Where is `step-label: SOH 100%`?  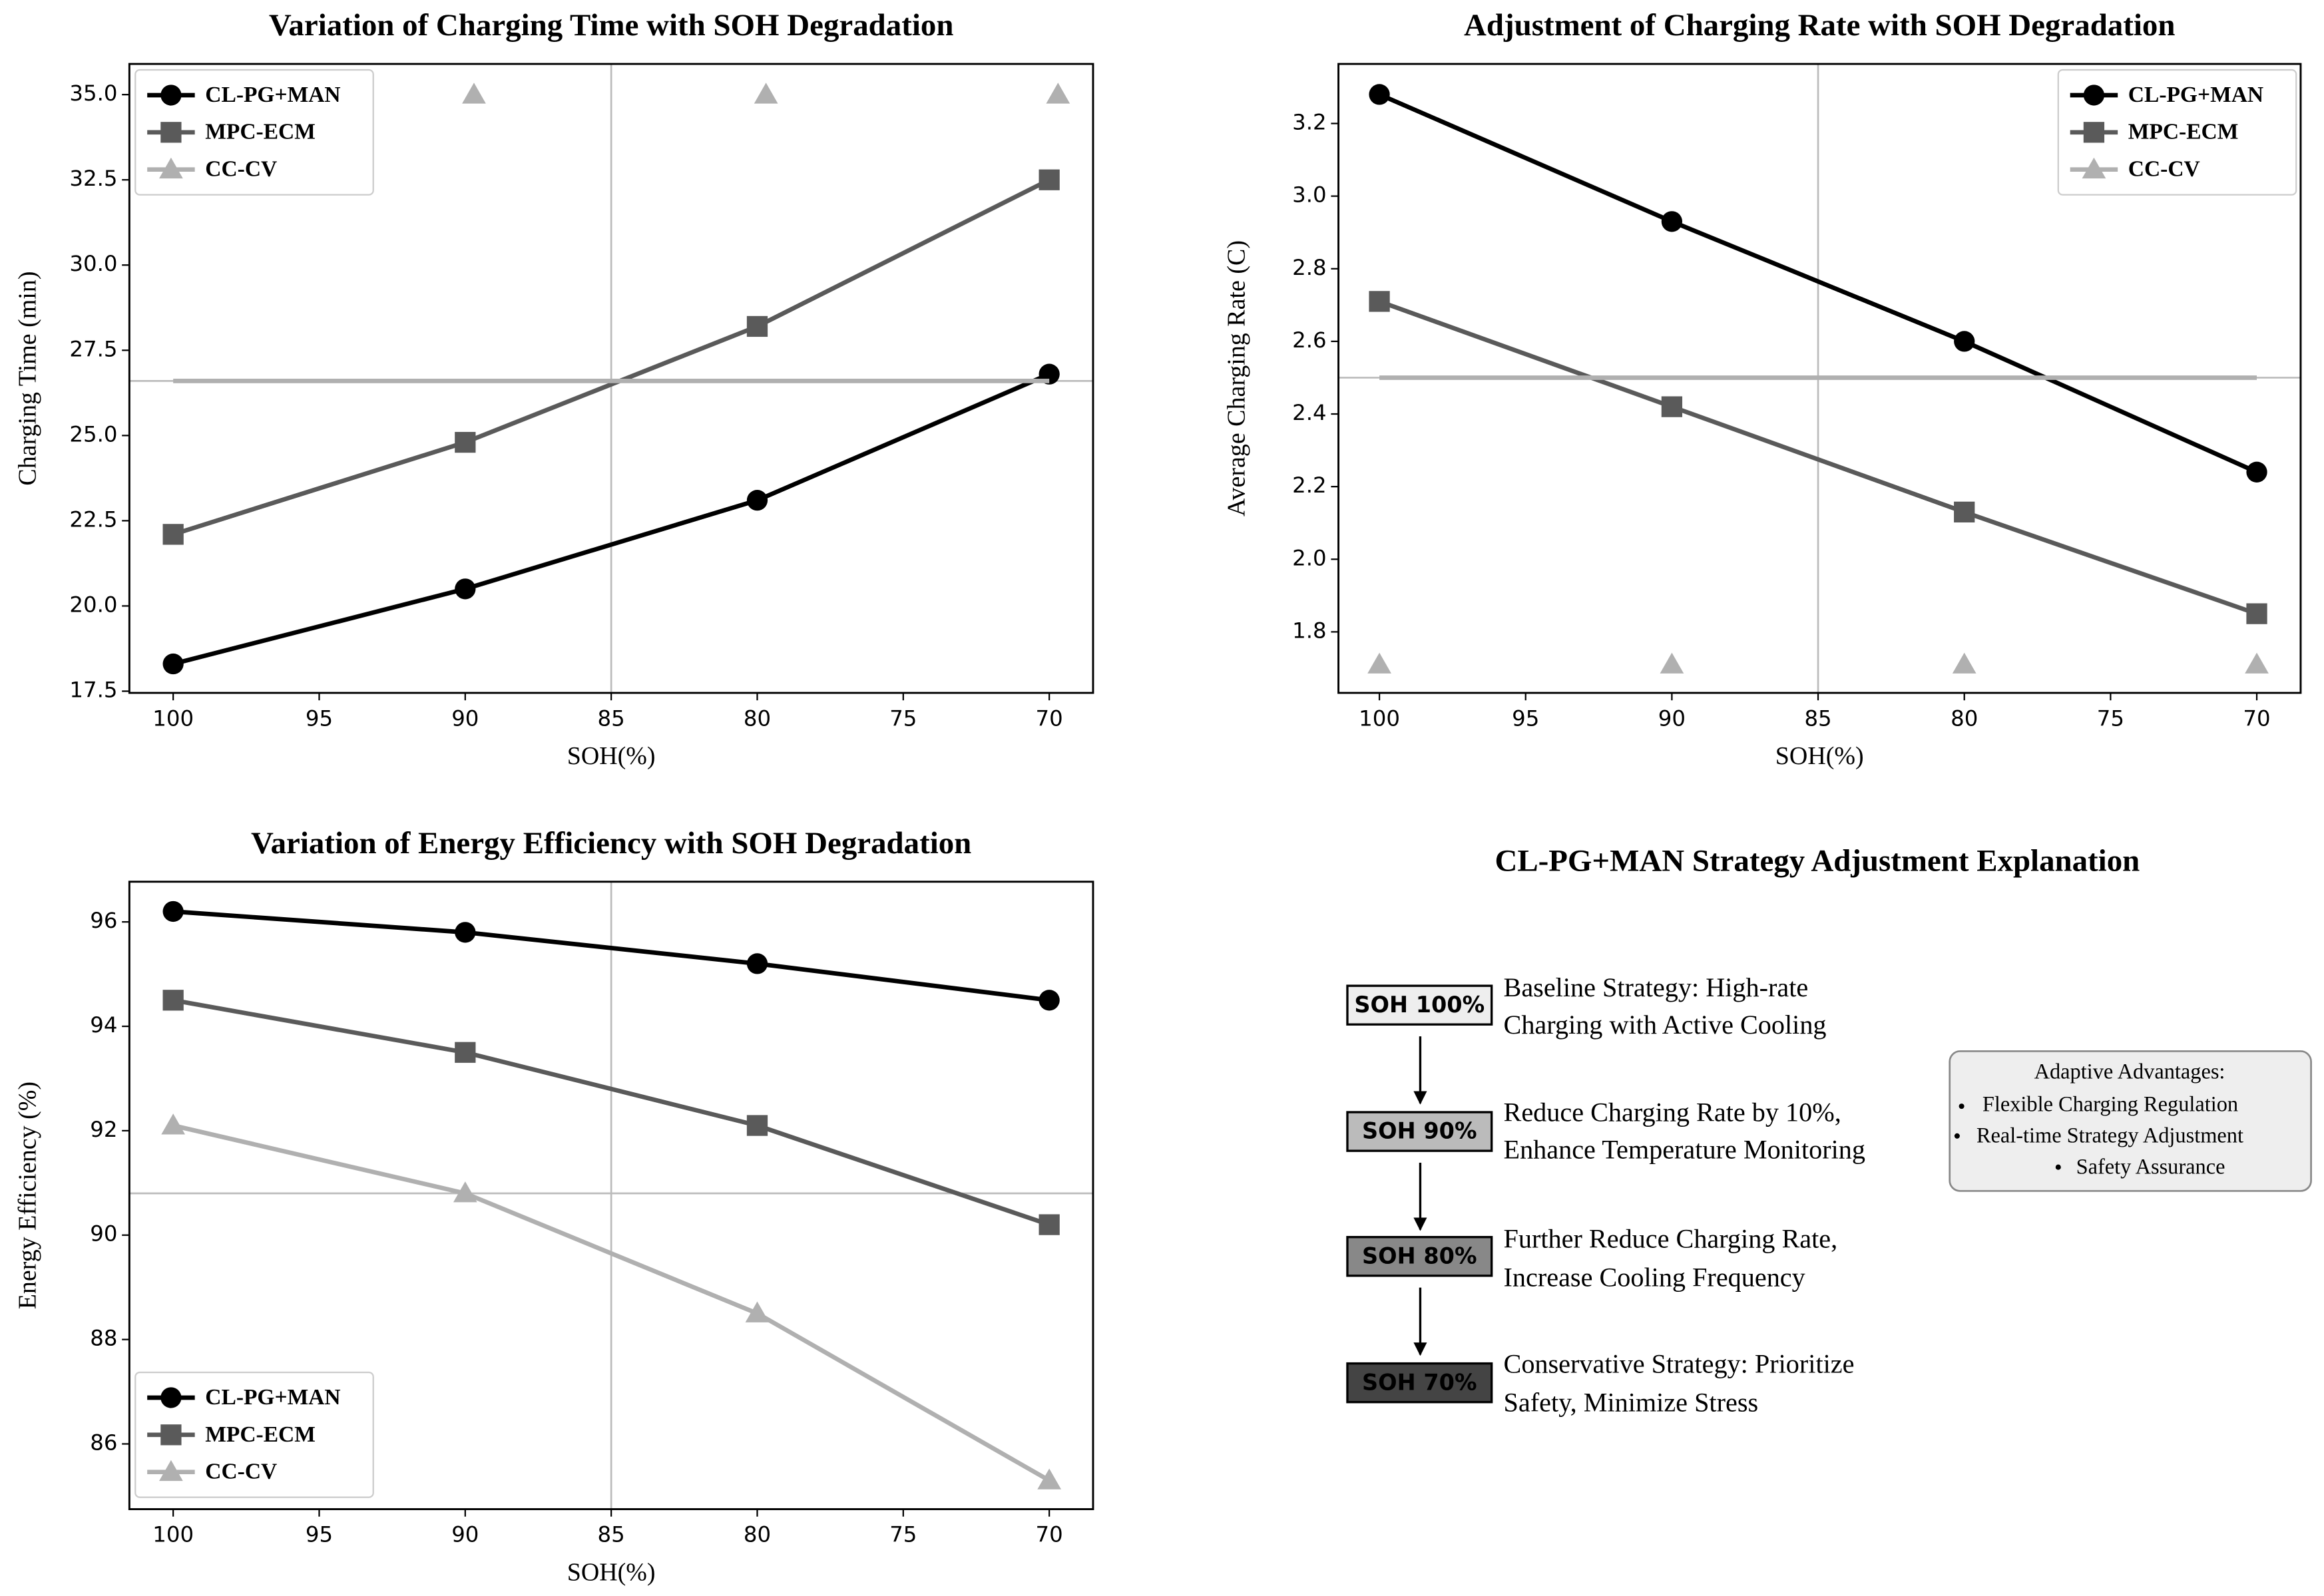
step-label: SOH 100% is located at coordinates (1420, 1005).